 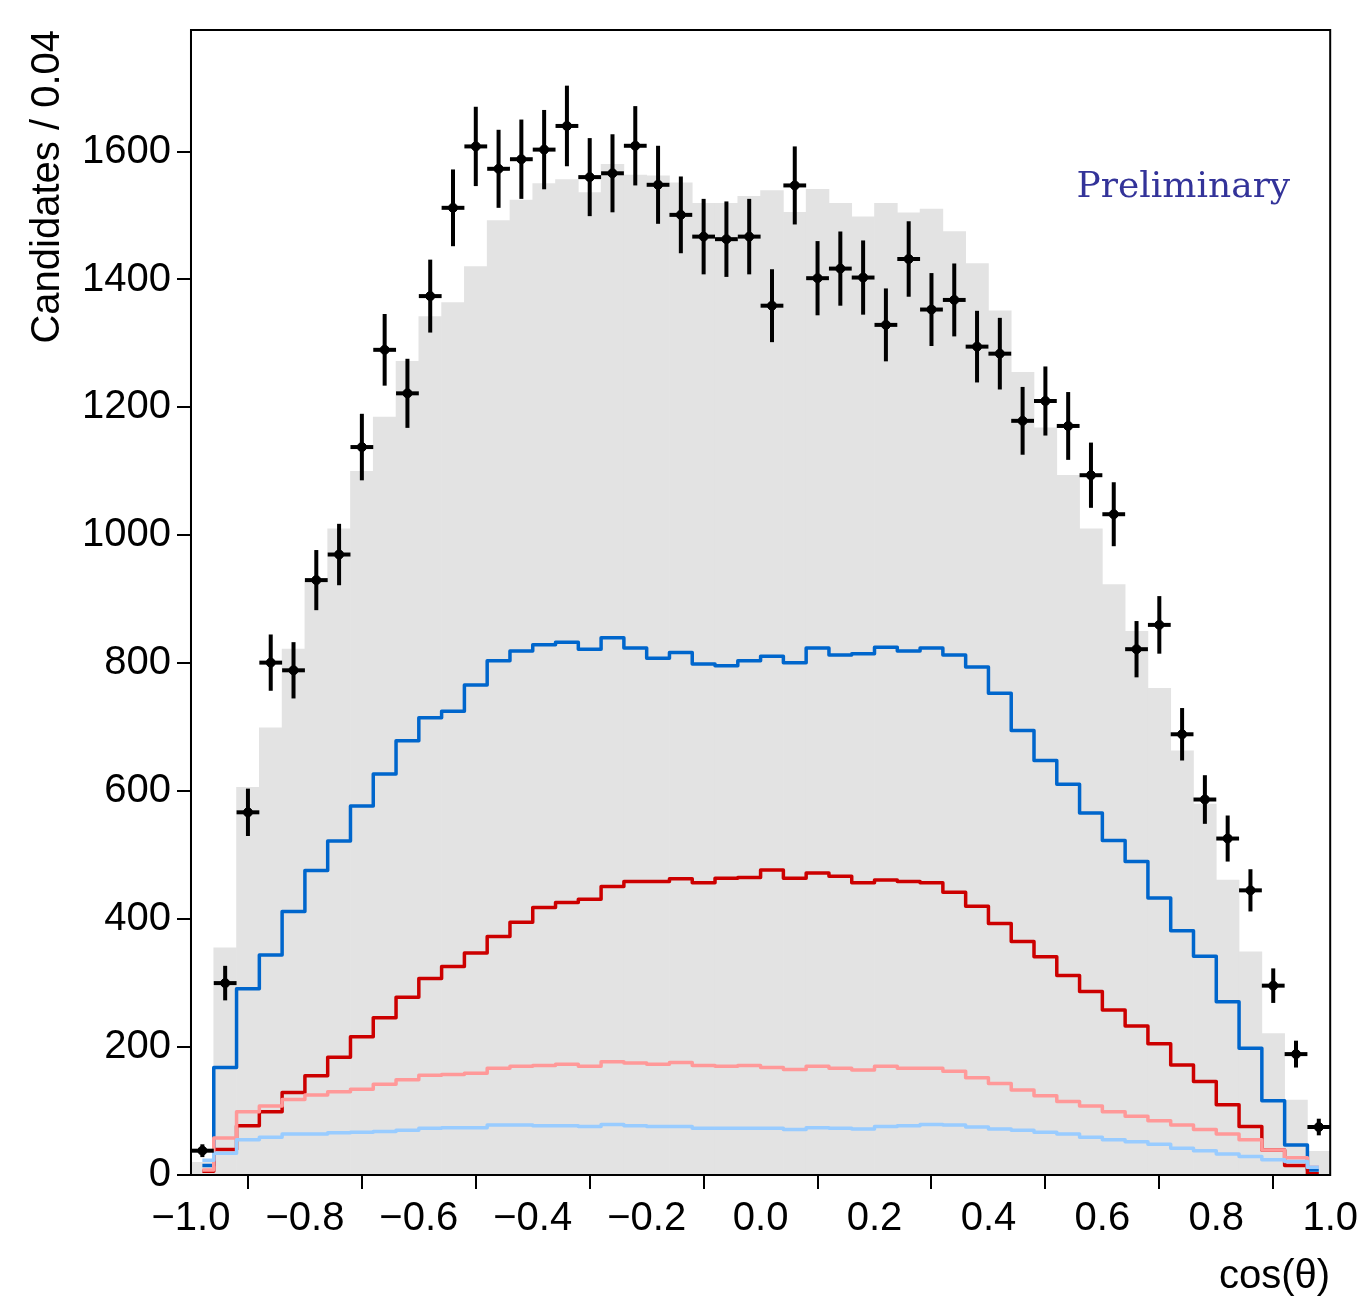 I want to click on y-tick-label: 600, so click(x=137, y=788).